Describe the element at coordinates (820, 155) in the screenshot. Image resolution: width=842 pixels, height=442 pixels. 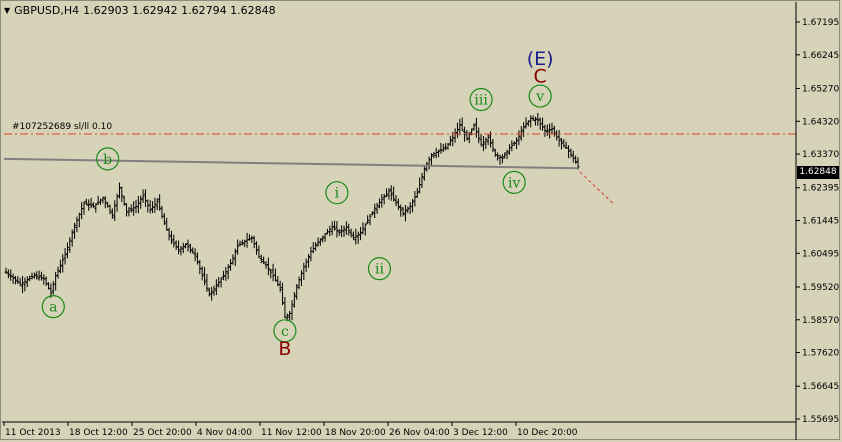
I see `price-tick-label: 1.63370` at that location.